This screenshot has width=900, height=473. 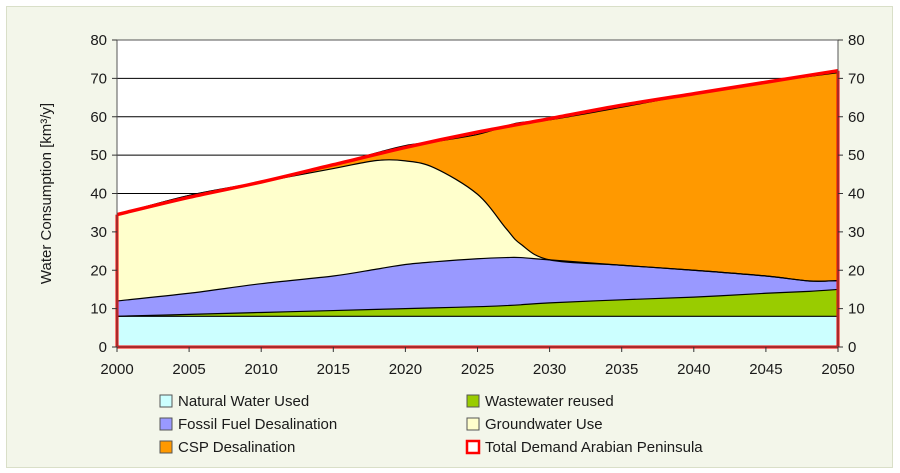 What do you see at coordinates (477, 287) in the screenshot?
I see `area-fossil-fuel-desalination` at bounding box center [477, 287].